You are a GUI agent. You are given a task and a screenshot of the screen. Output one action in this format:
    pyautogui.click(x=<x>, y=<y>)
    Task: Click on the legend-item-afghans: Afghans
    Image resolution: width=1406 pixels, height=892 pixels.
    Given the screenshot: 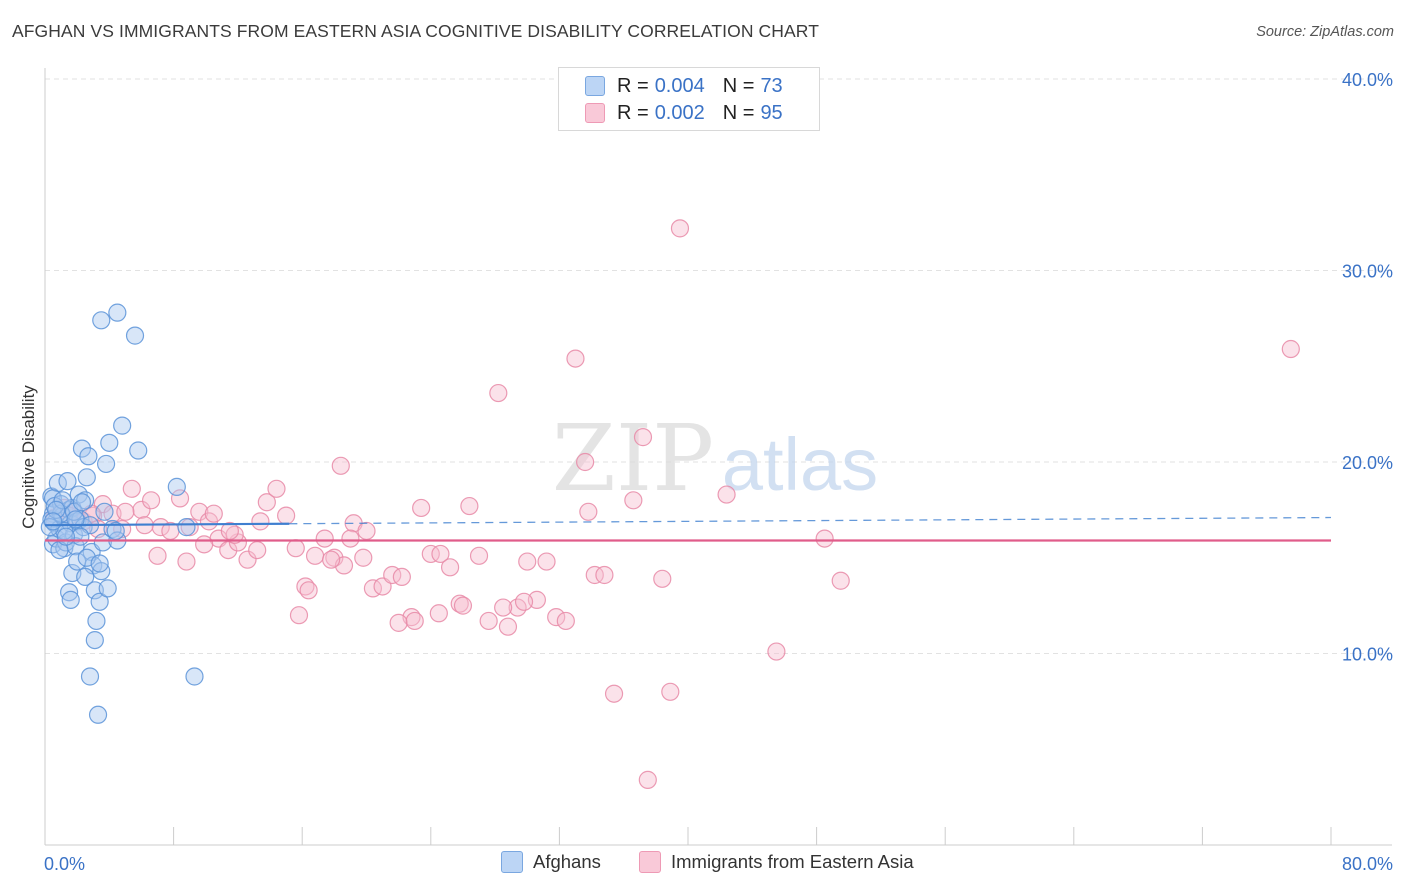 What is the action you would take?
    pyautogui.click(x=551, y=862)
    